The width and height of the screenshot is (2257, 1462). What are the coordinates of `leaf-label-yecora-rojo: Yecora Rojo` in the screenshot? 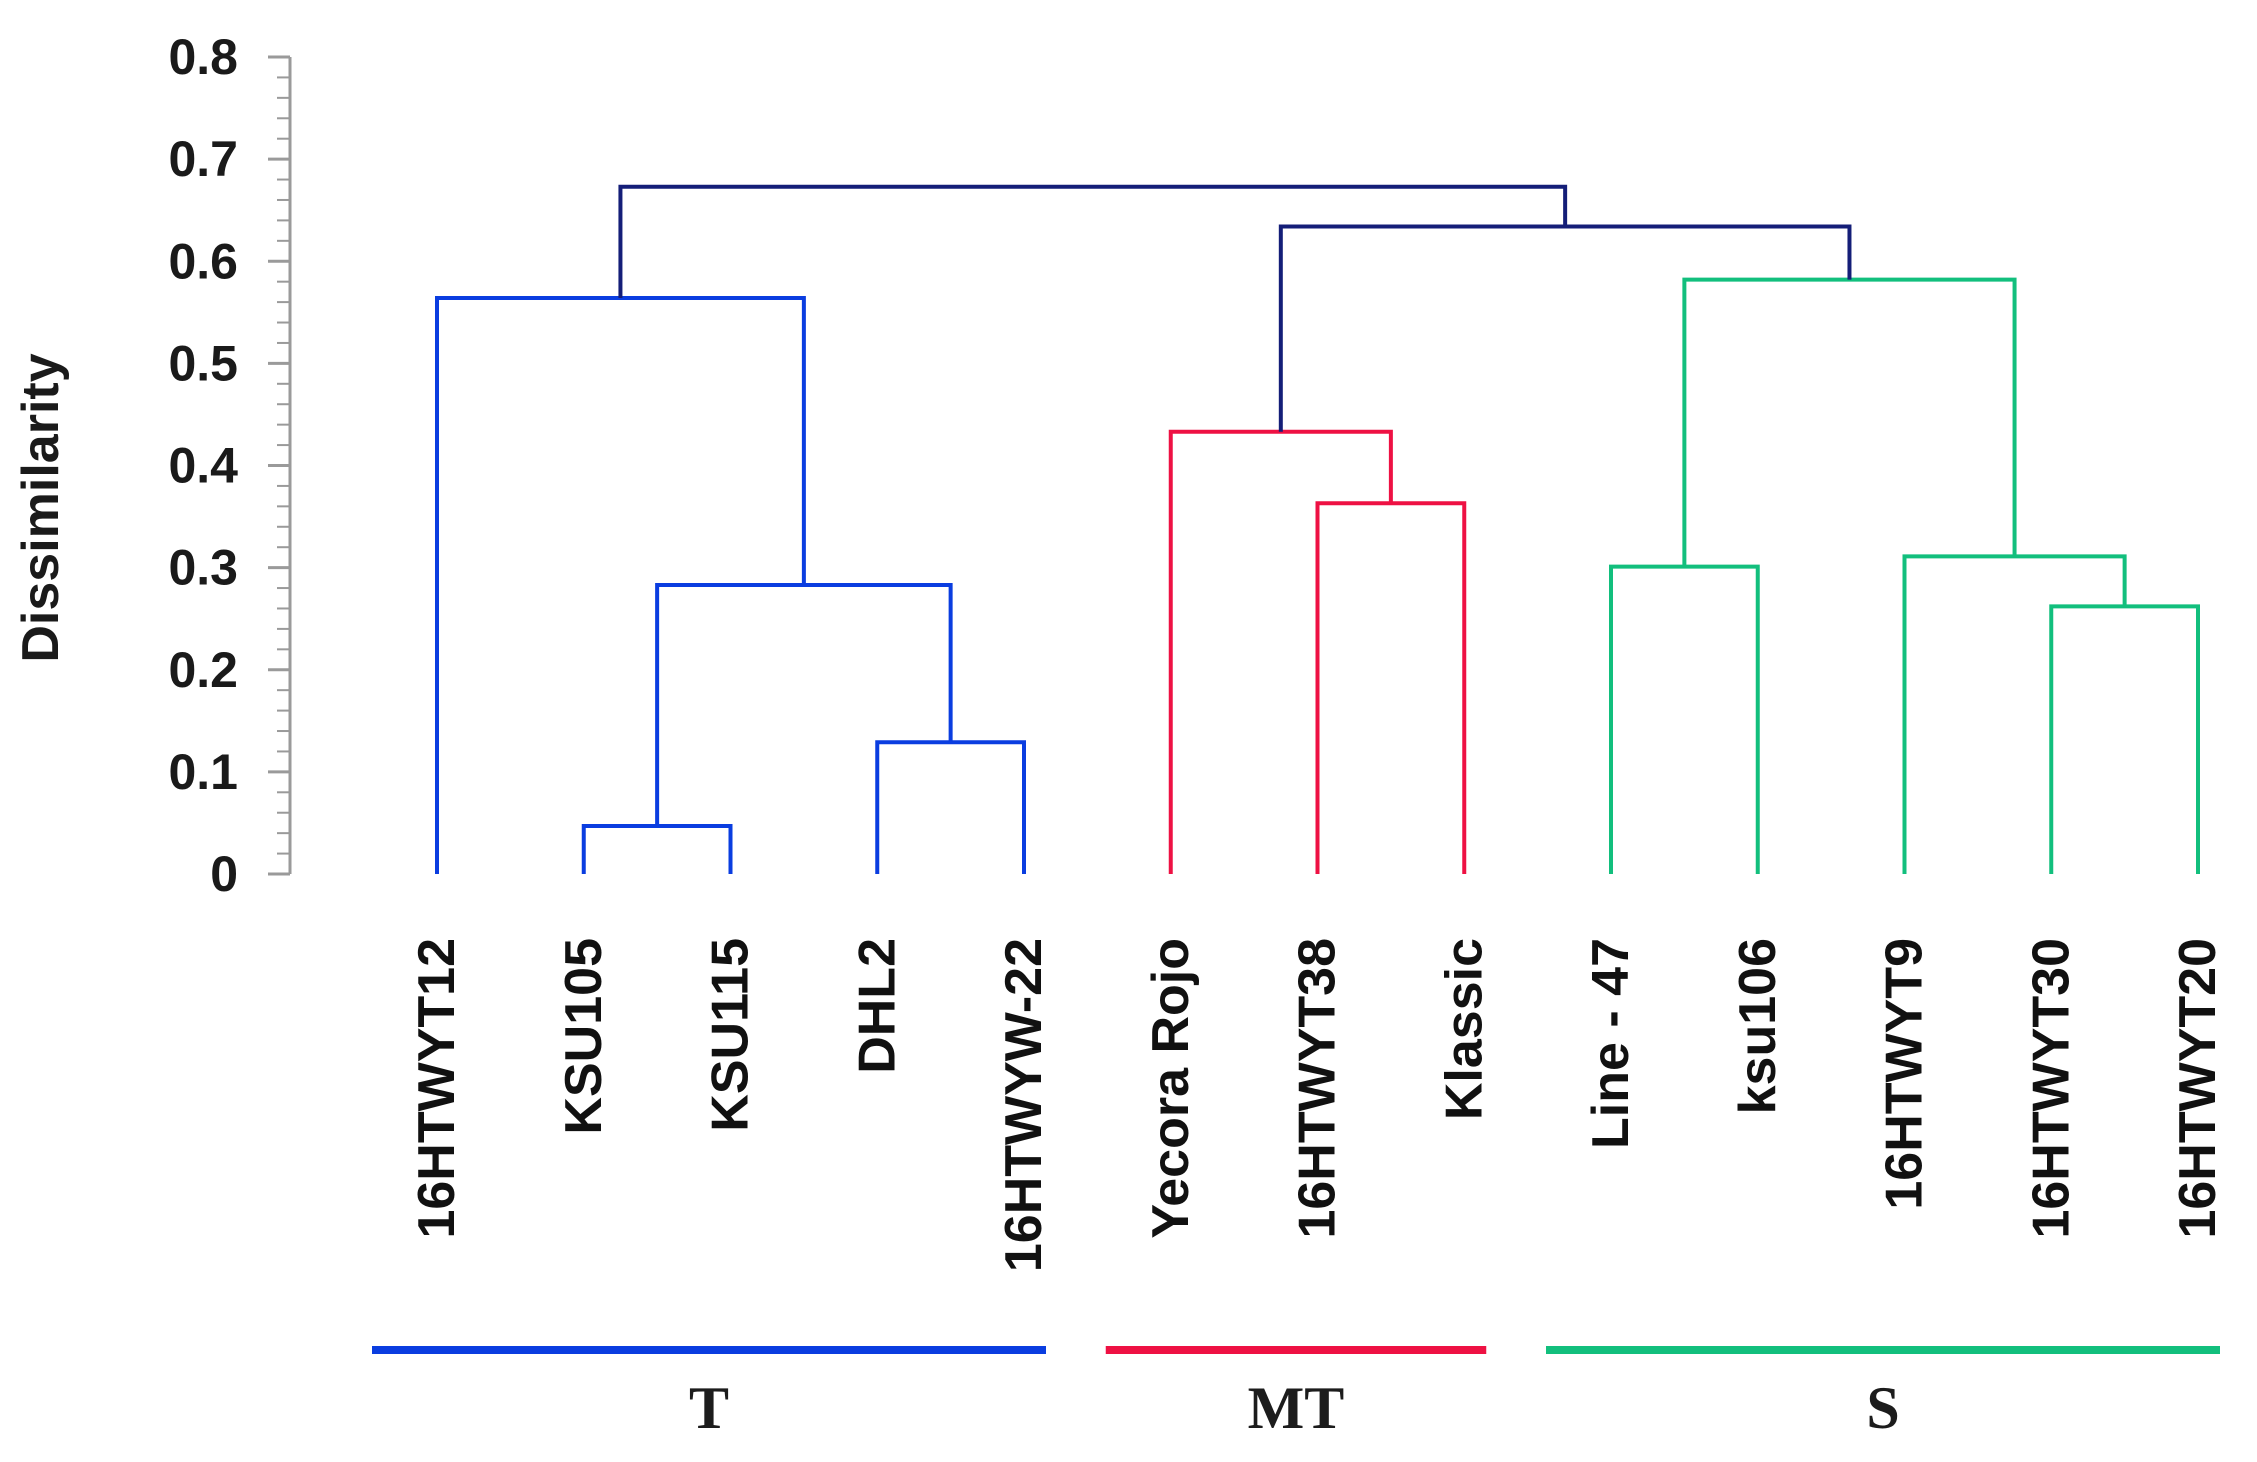 It's located at (1171, 1088).